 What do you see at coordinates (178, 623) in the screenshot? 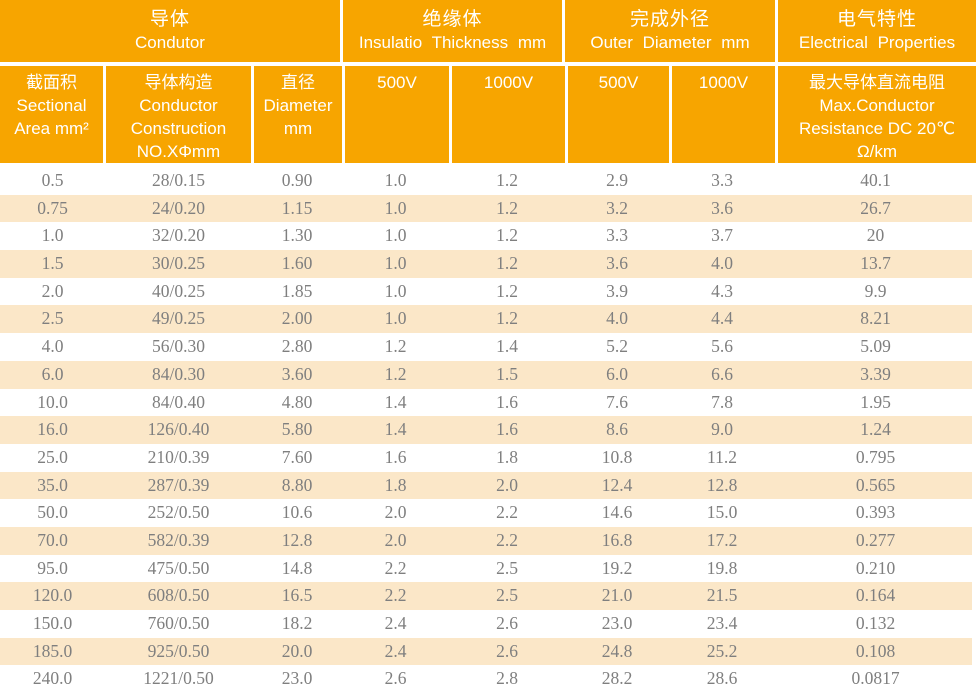
I see `cell: 760/0.50` at bounding box center [178, 623].